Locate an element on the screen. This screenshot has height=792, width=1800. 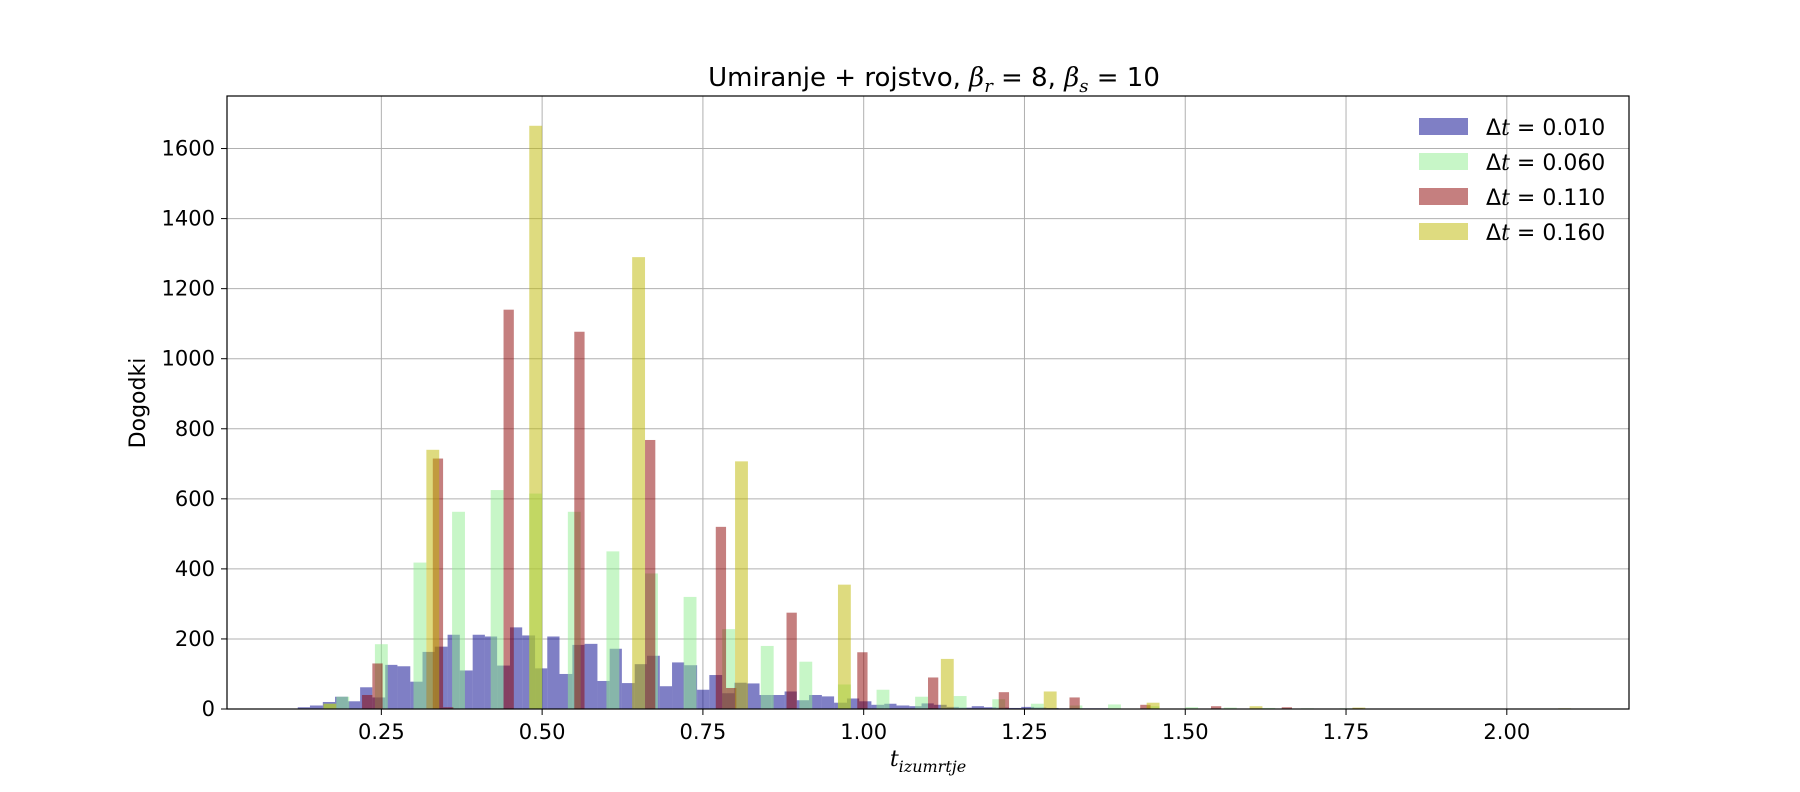
x-axis-title: tizumrtje is located at coordinates (928, 761).